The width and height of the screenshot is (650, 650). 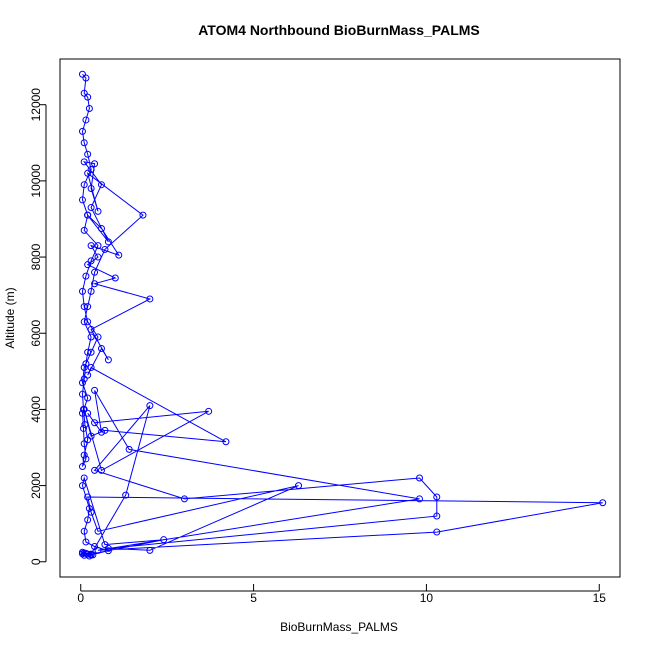 What do you see at coordinates (36, 105) in the screenshot?
I see `y-tick-label: 12000` at bounding box center [36, 105].